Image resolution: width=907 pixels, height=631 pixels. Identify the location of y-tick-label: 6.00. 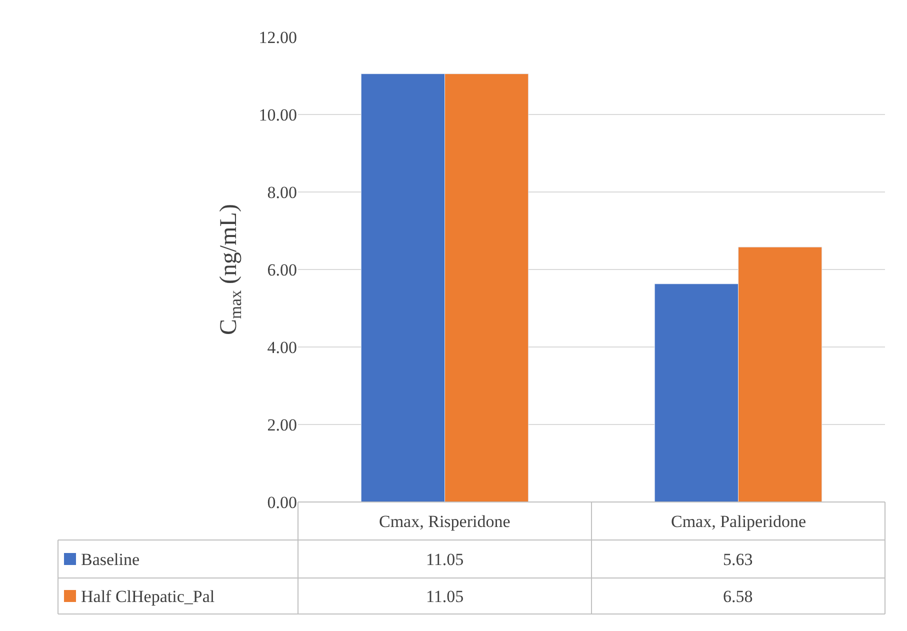
(282, 270).